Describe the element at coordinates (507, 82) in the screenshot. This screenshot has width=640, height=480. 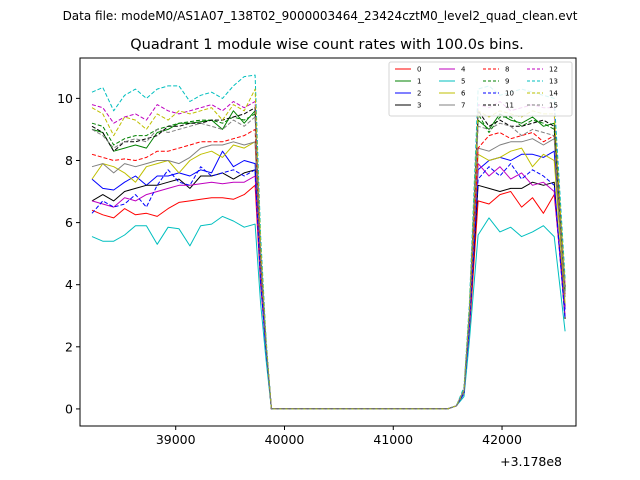
I see `legend-label-9: 9` at that location.